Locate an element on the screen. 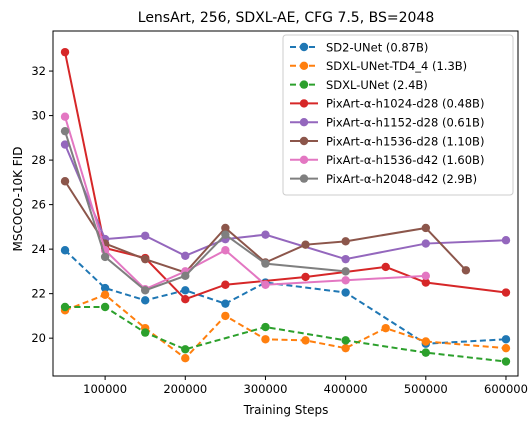 This screenshot has height=425, width=531. legend-item: PixArt-α-h1152-d28 (0.61B) is located at coordinates (387, 123).